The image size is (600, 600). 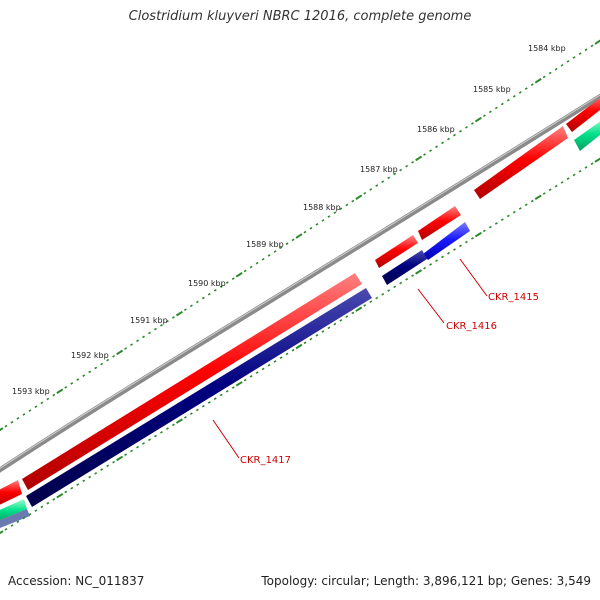 I want to click on gene-label-CKR_1417: CKR_1417, so click(x=265, y=460).